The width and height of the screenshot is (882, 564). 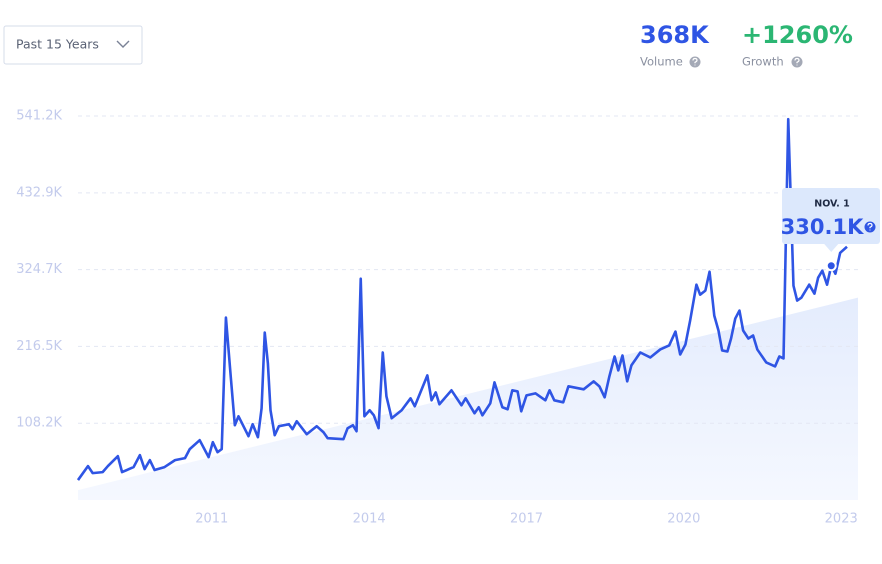 I want to click on chevron, so click(x=123, y=44).